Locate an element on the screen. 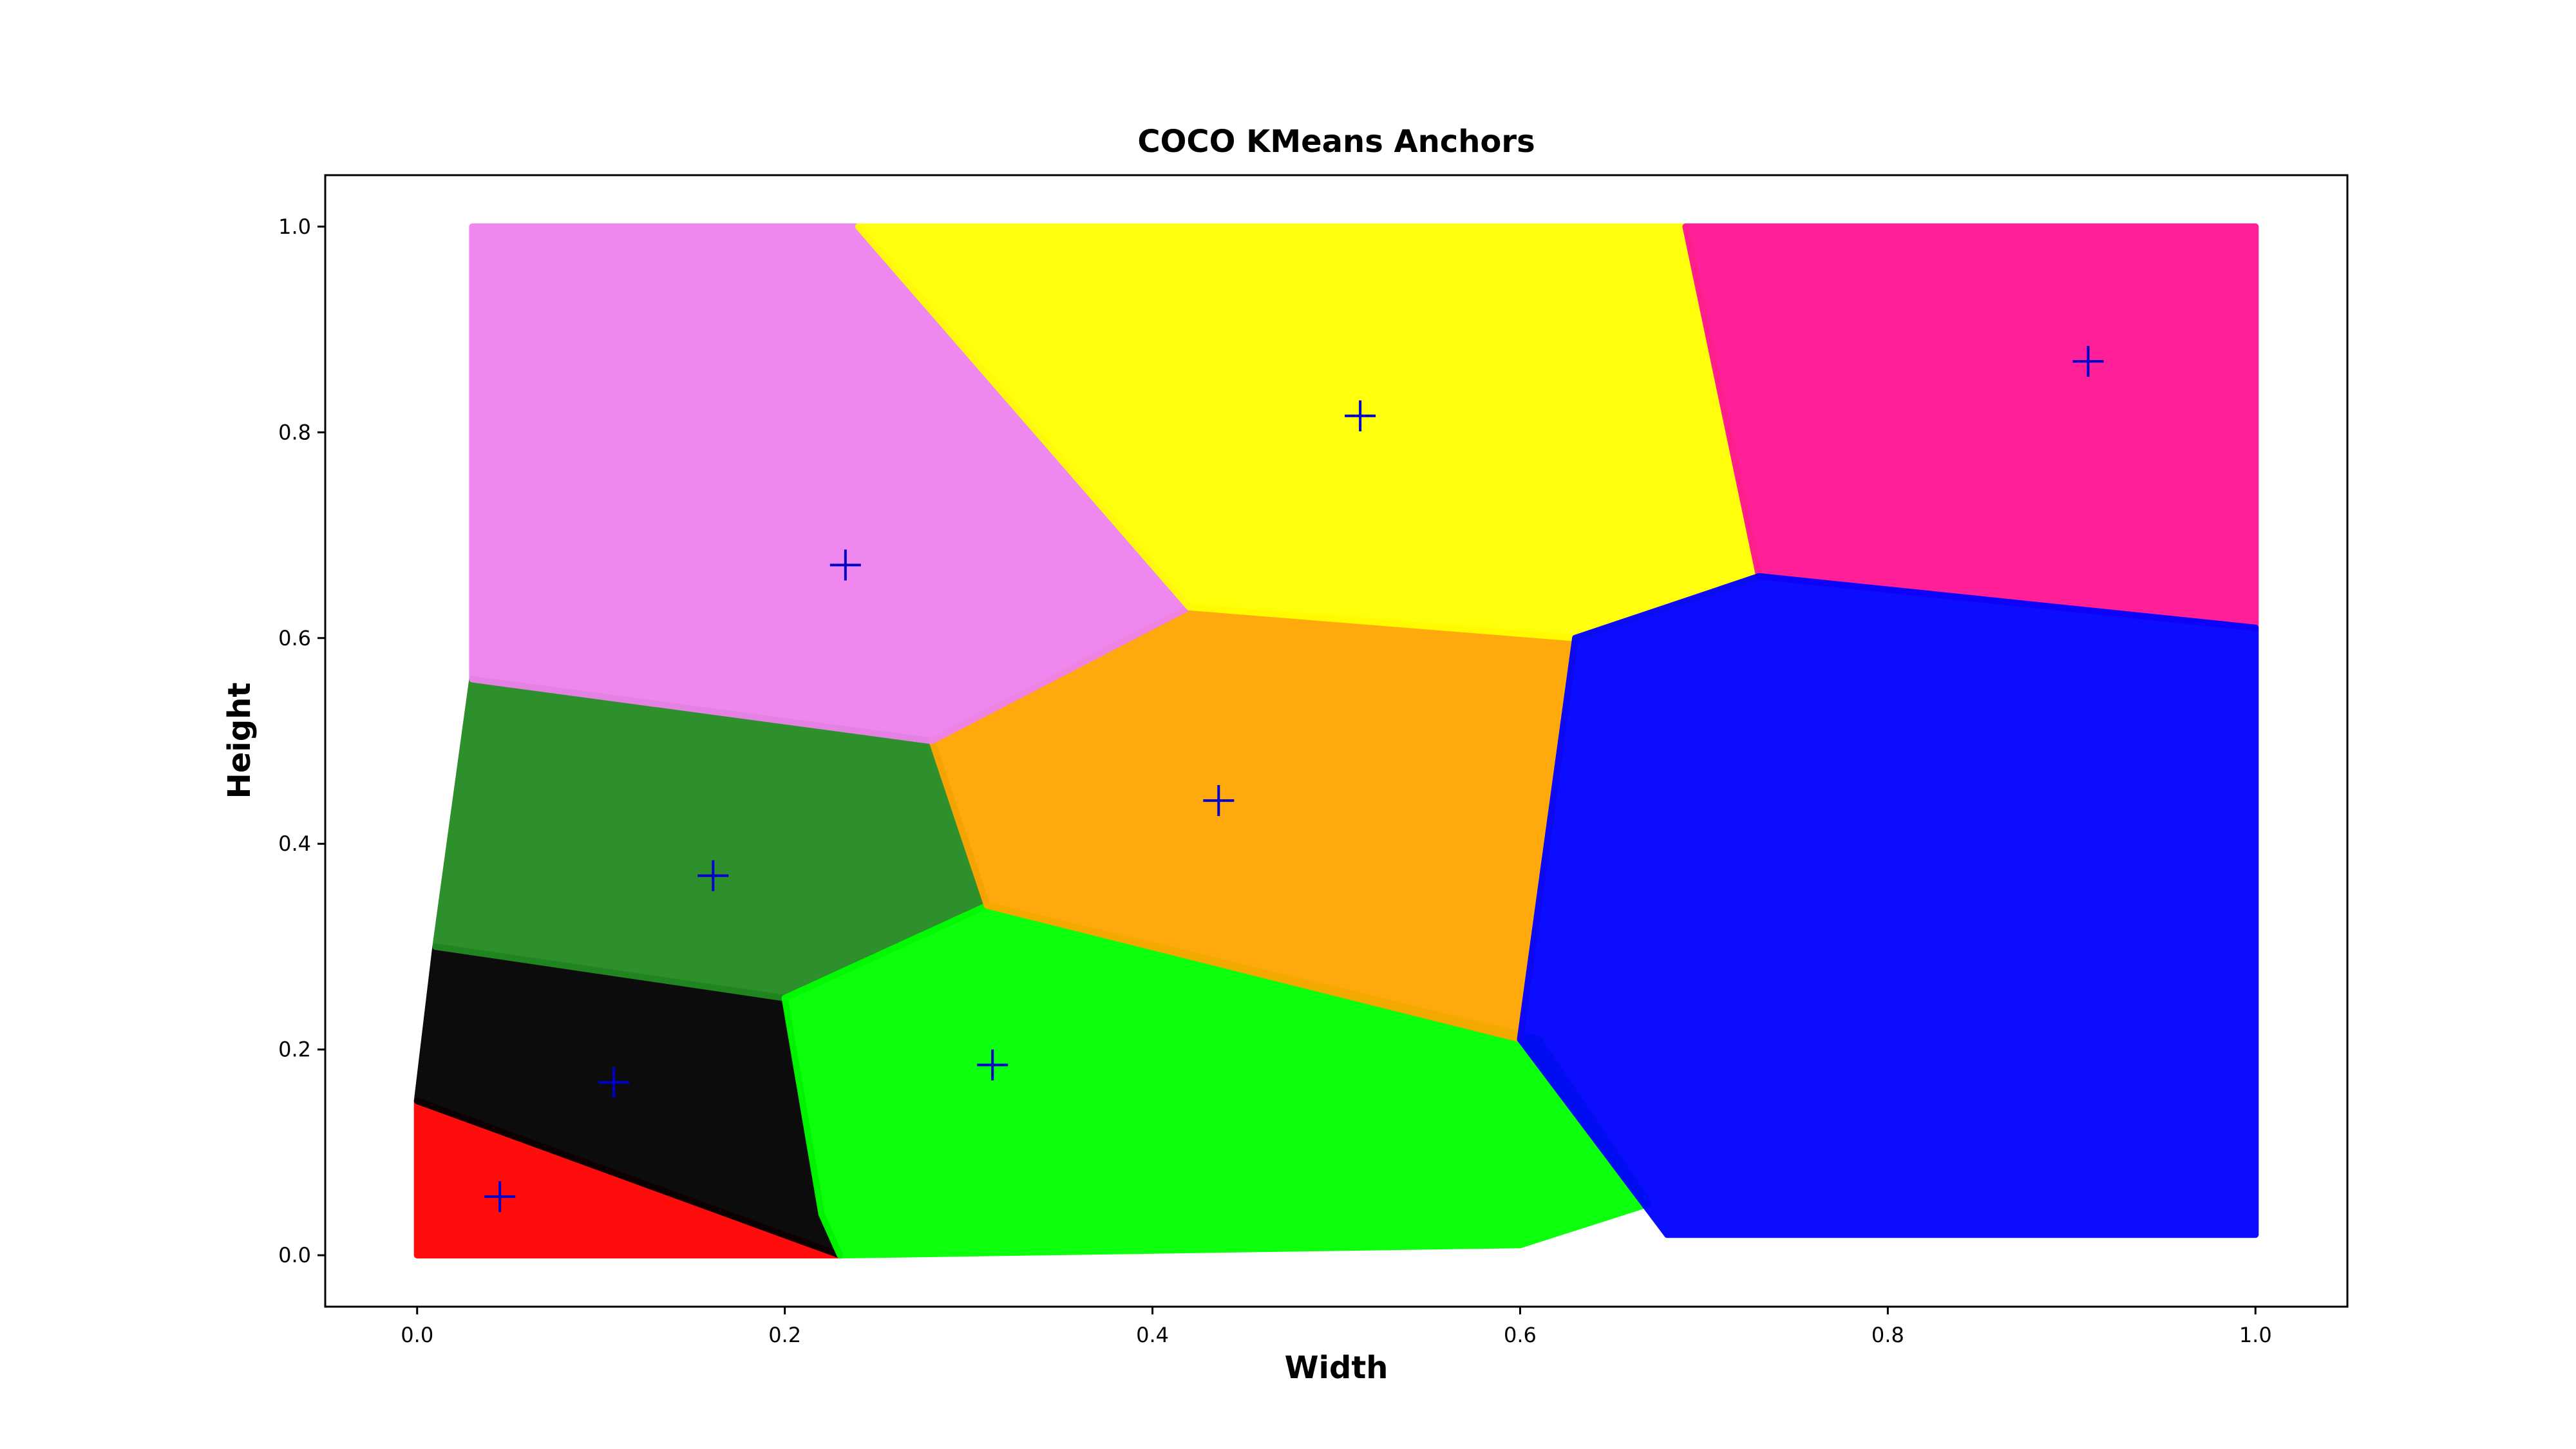 The image size is (2576, 1449). x-tick-label: 0.6 is located at coordinates (1521, 1335).